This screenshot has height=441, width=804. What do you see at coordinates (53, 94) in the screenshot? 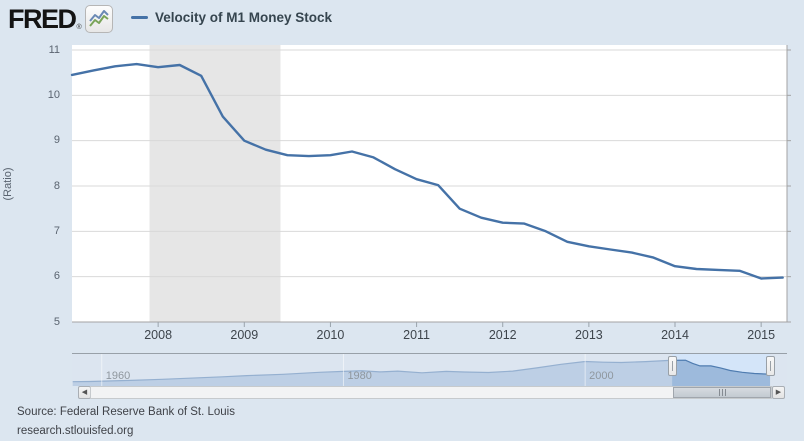
I see `y-tick-label: 10` at bounding box center [53, 94].